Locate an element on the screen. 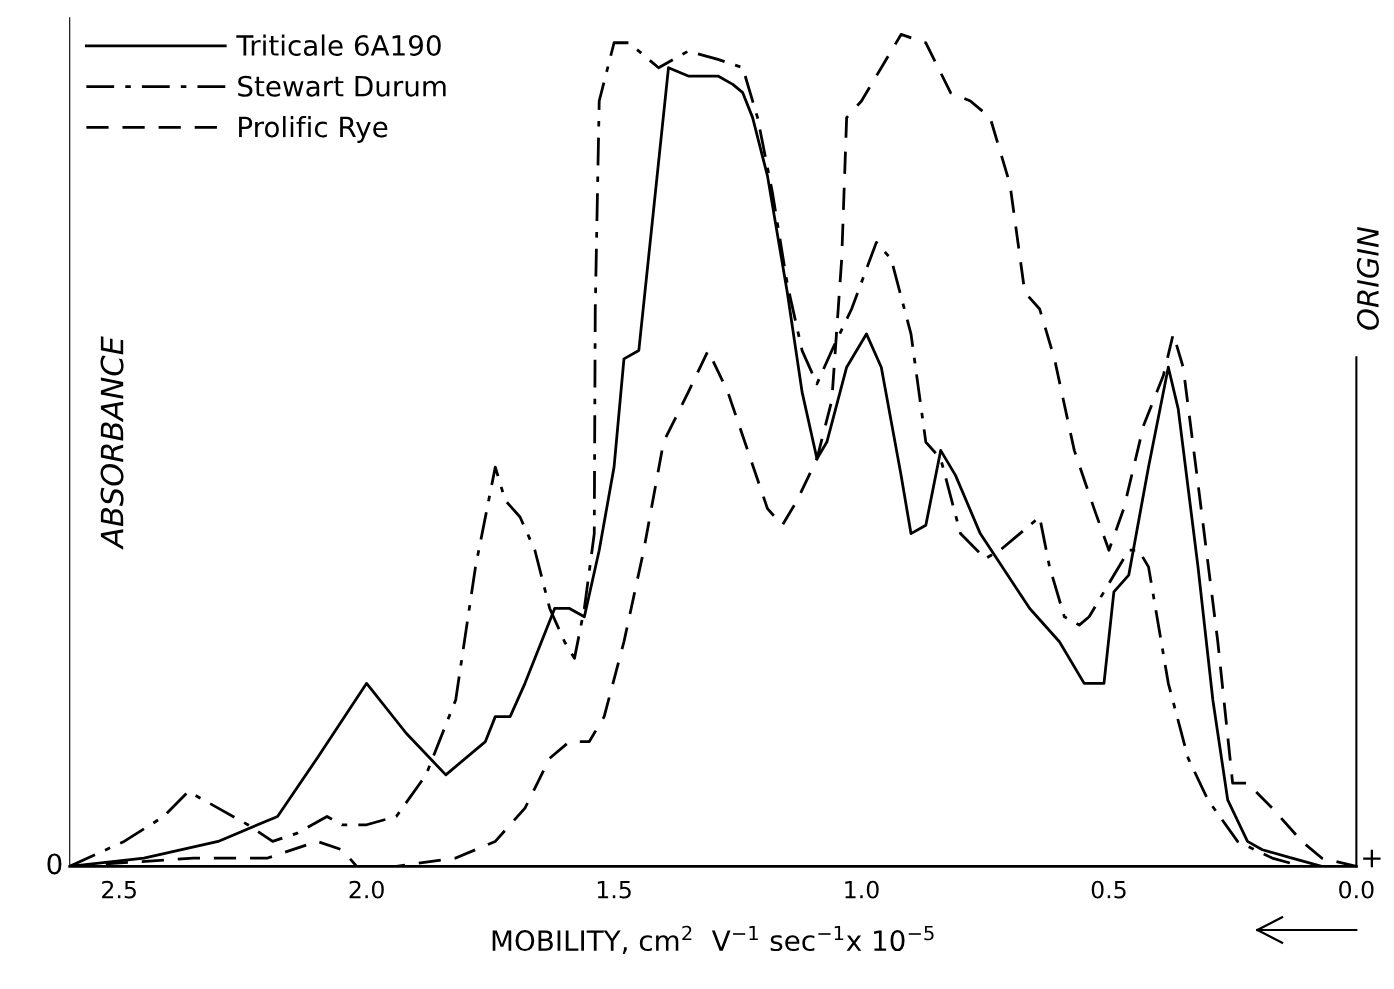 The image size is (1394, 989). text: 0 is located at coordinates (54, 864).